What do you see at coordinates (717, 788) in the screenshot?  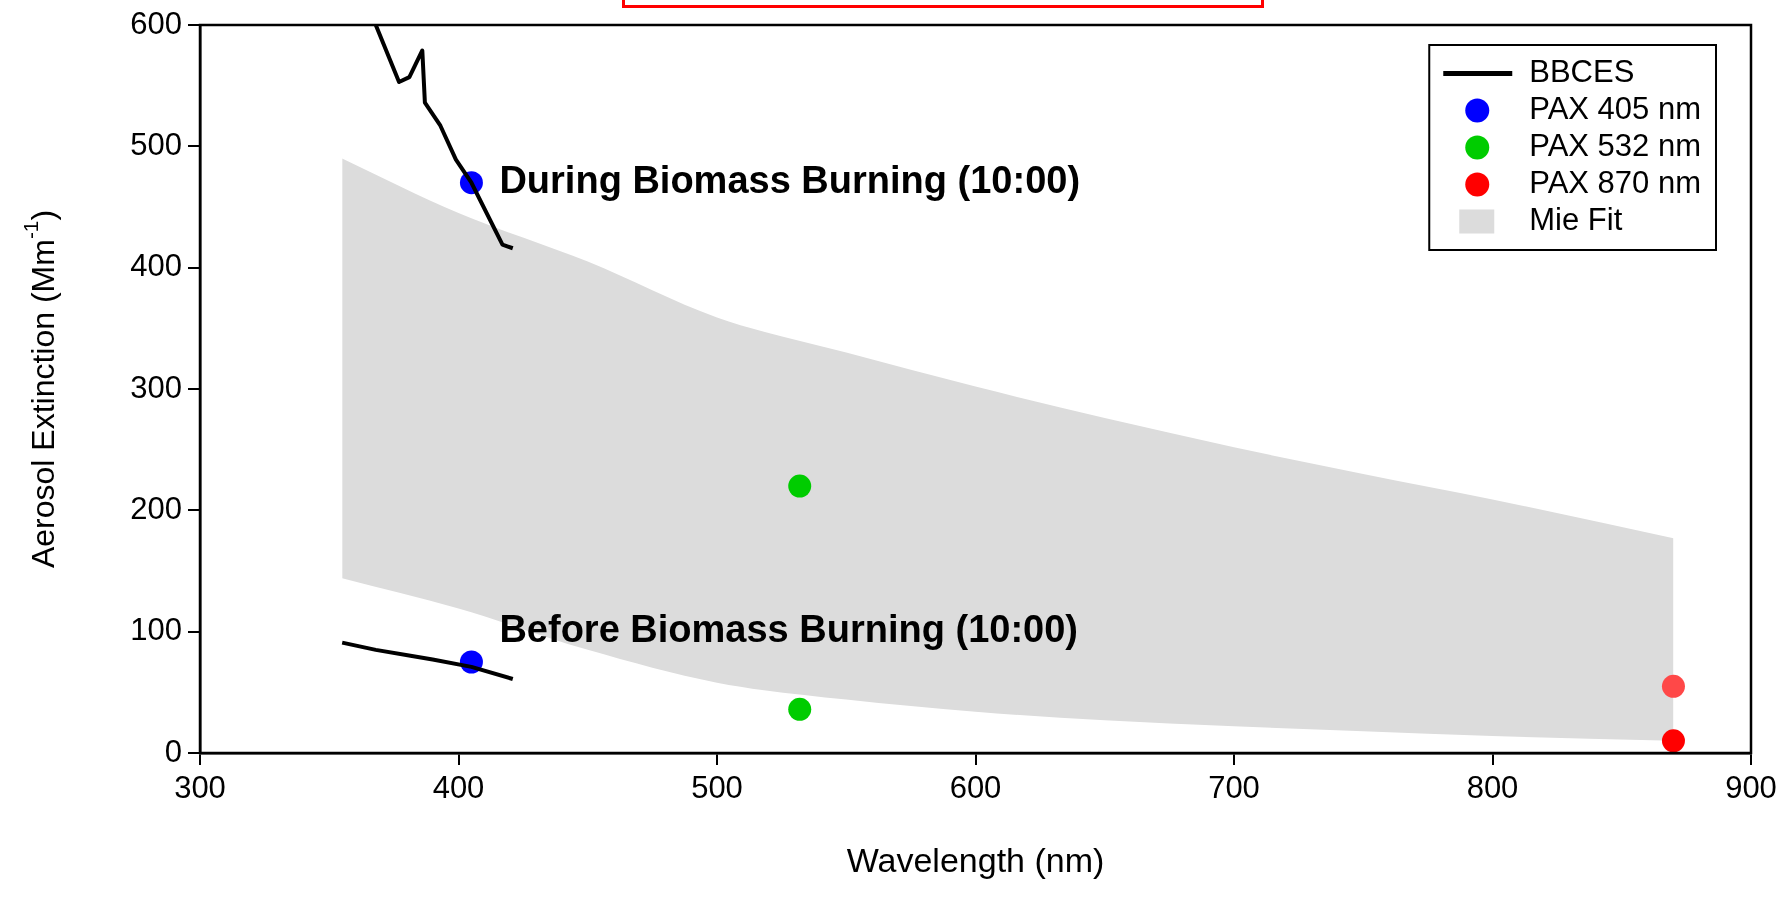 I see `x-tick-label: 500` at bounding box center [717, 788].